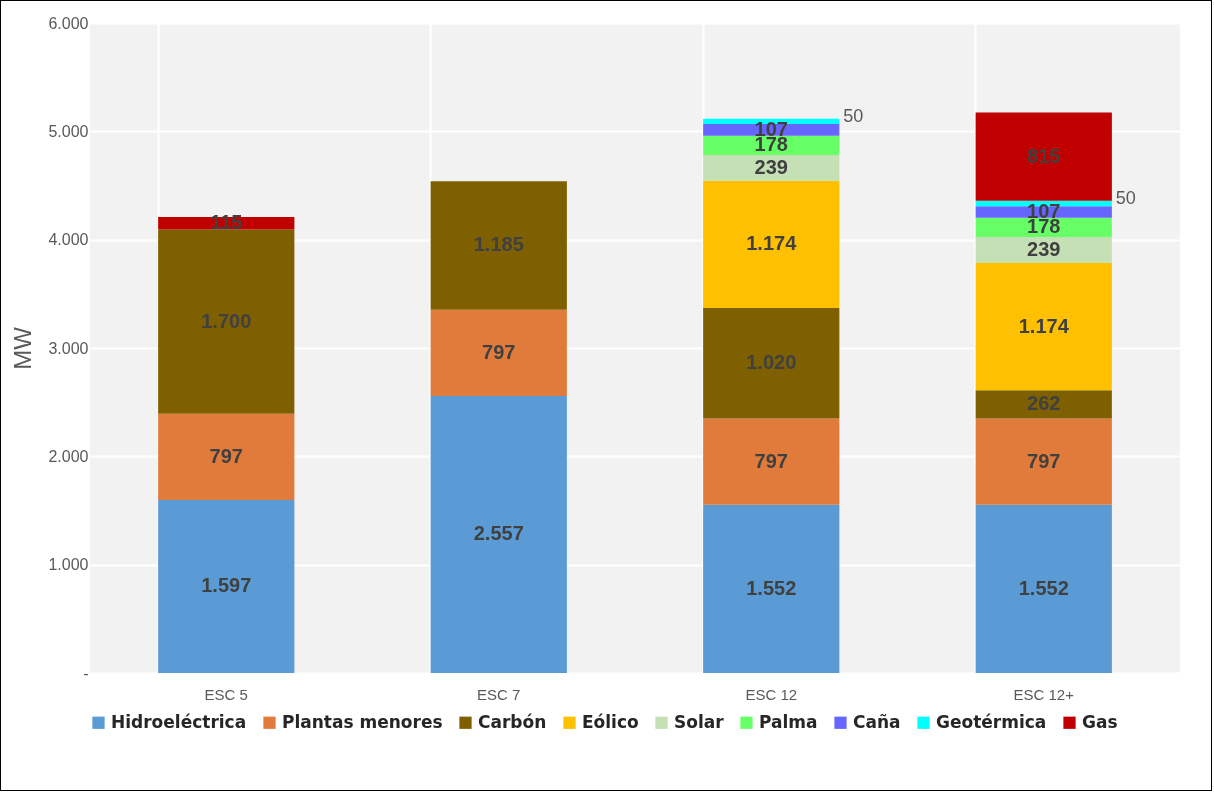  I want to click on data-label: 1.185, so click(498, 244).